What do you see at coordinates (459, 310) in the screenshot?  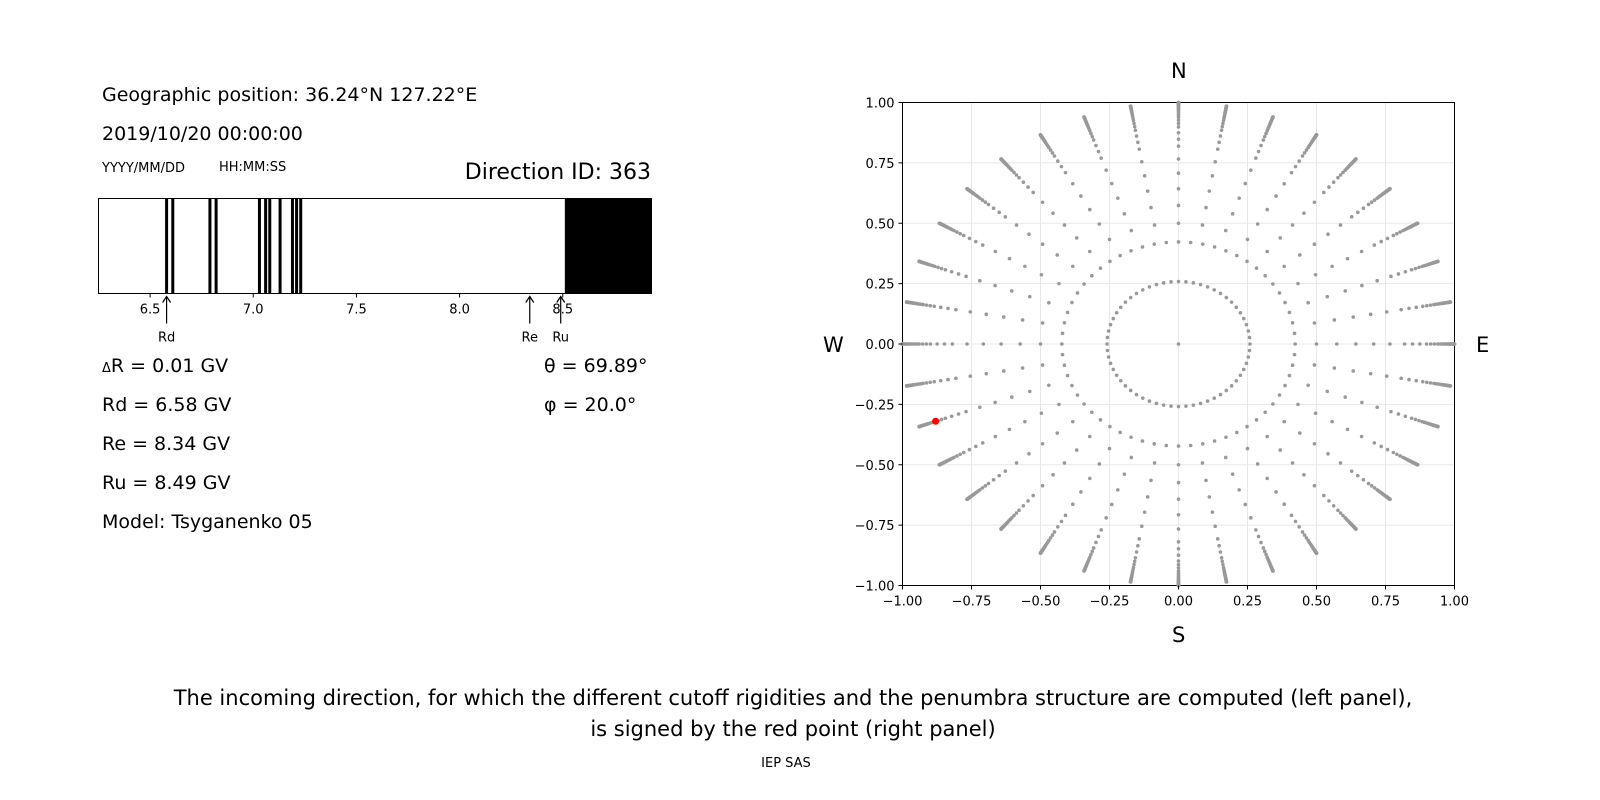 I see `bar-tick-label: 8.0` at bounding box center [459, 310].